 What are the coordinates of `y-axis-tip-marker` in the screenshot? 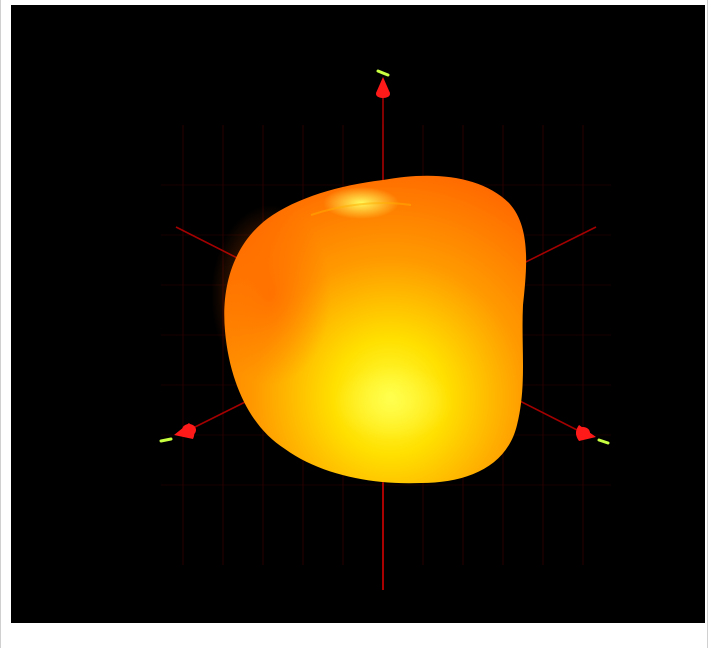 It's located at (603, 441).